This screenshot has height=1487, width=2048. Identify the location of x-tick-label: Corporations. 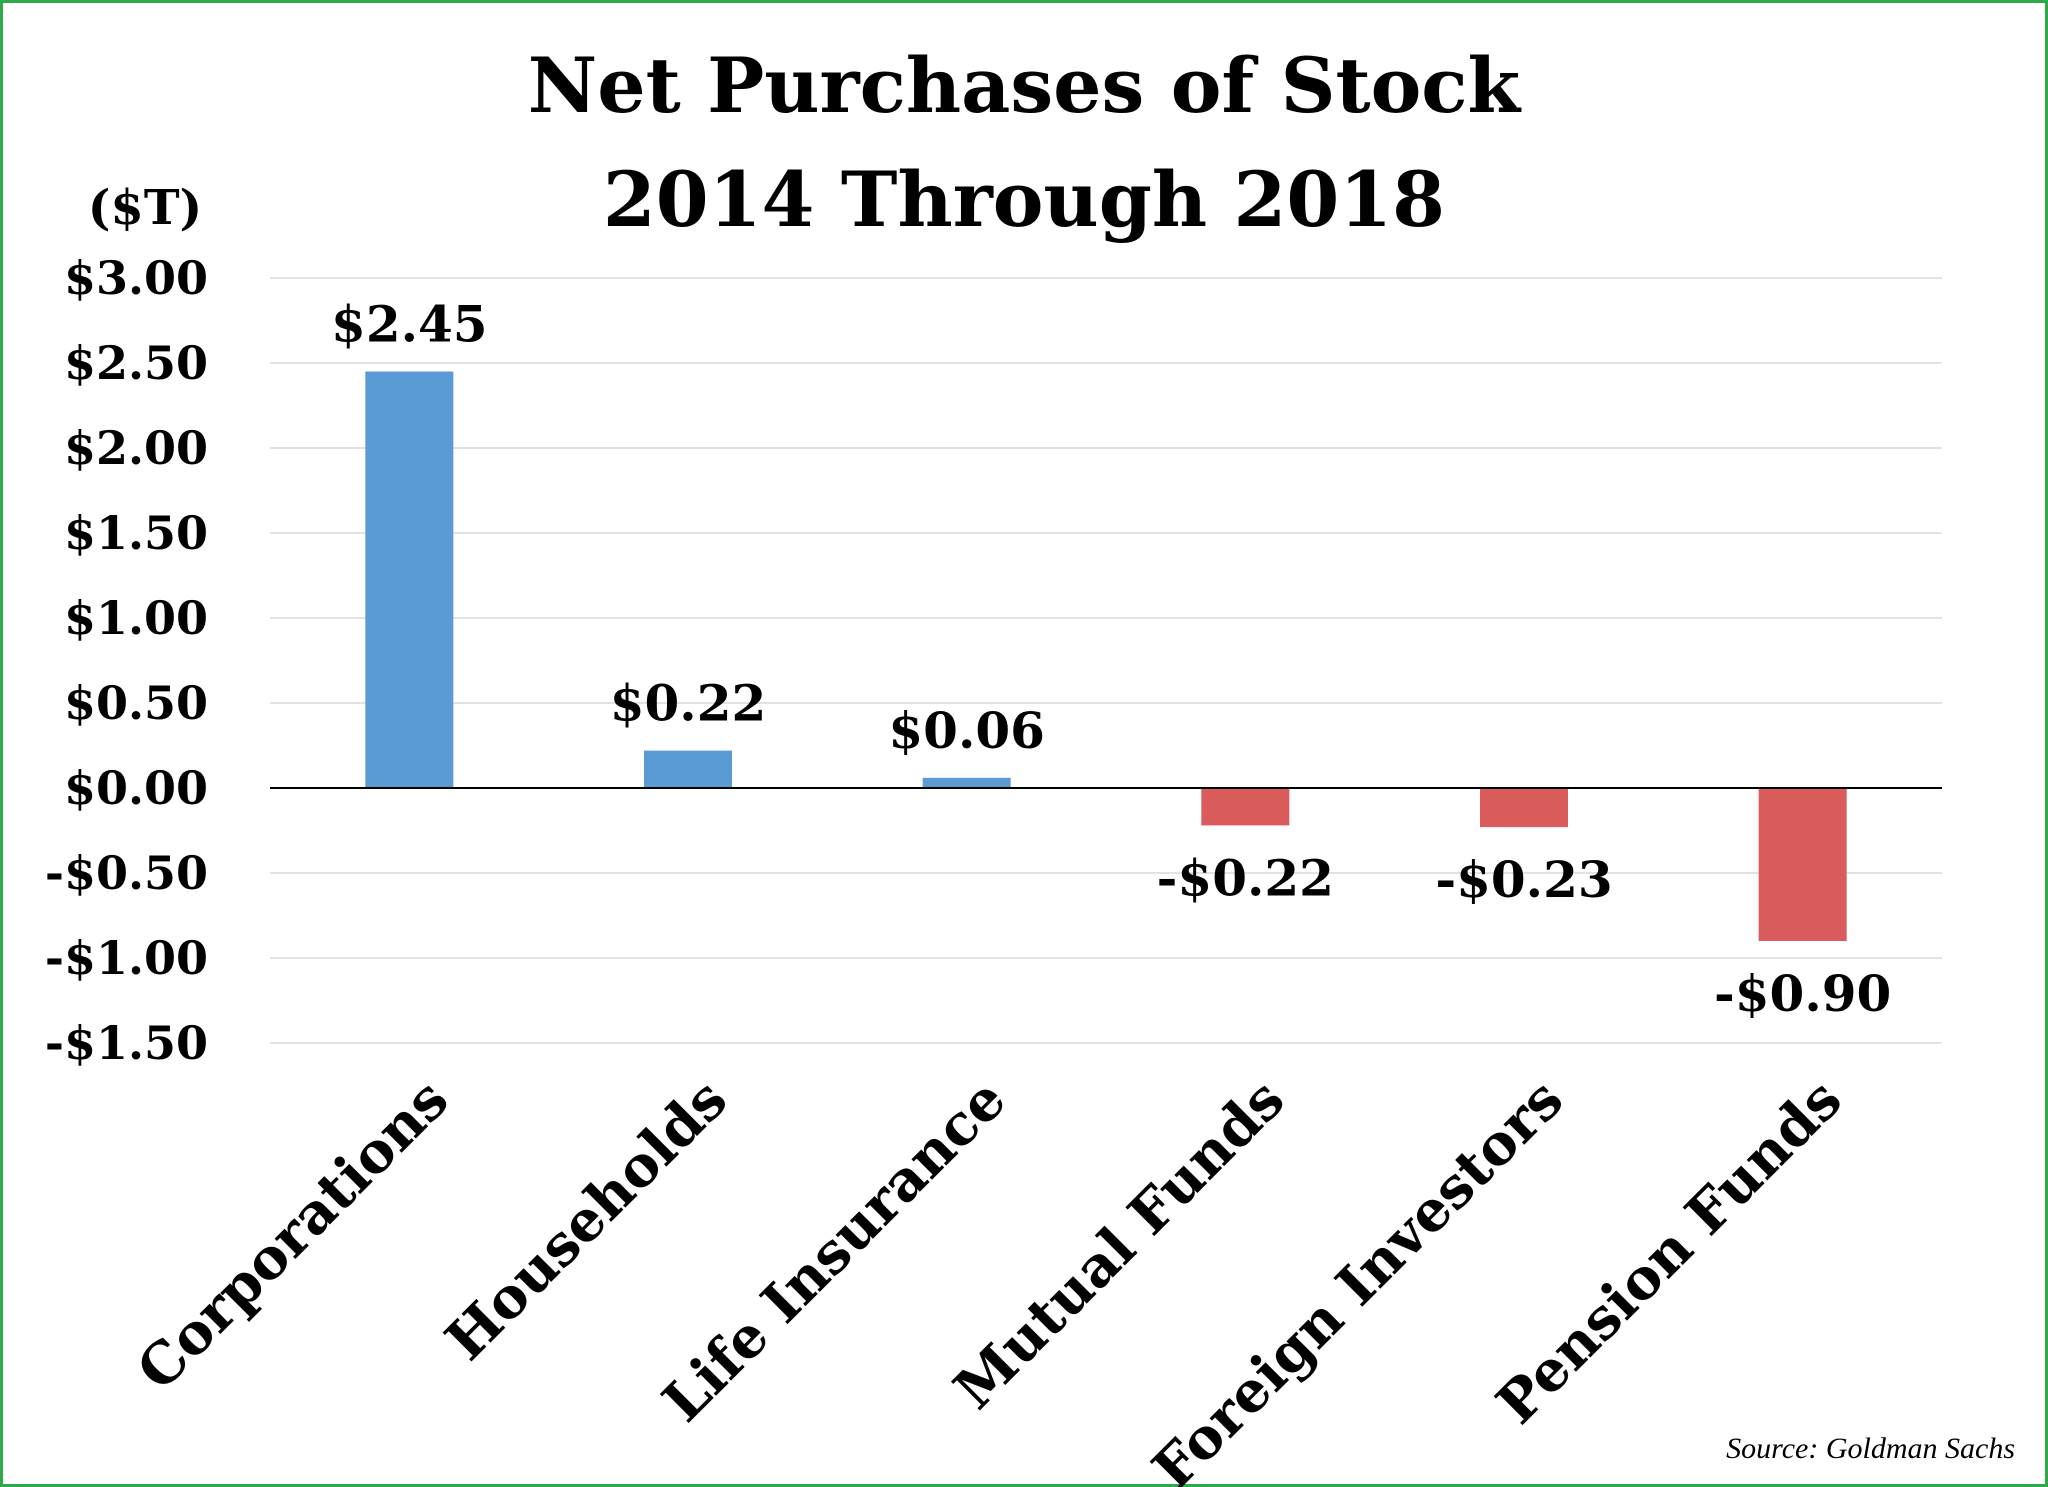
(292, 1234).